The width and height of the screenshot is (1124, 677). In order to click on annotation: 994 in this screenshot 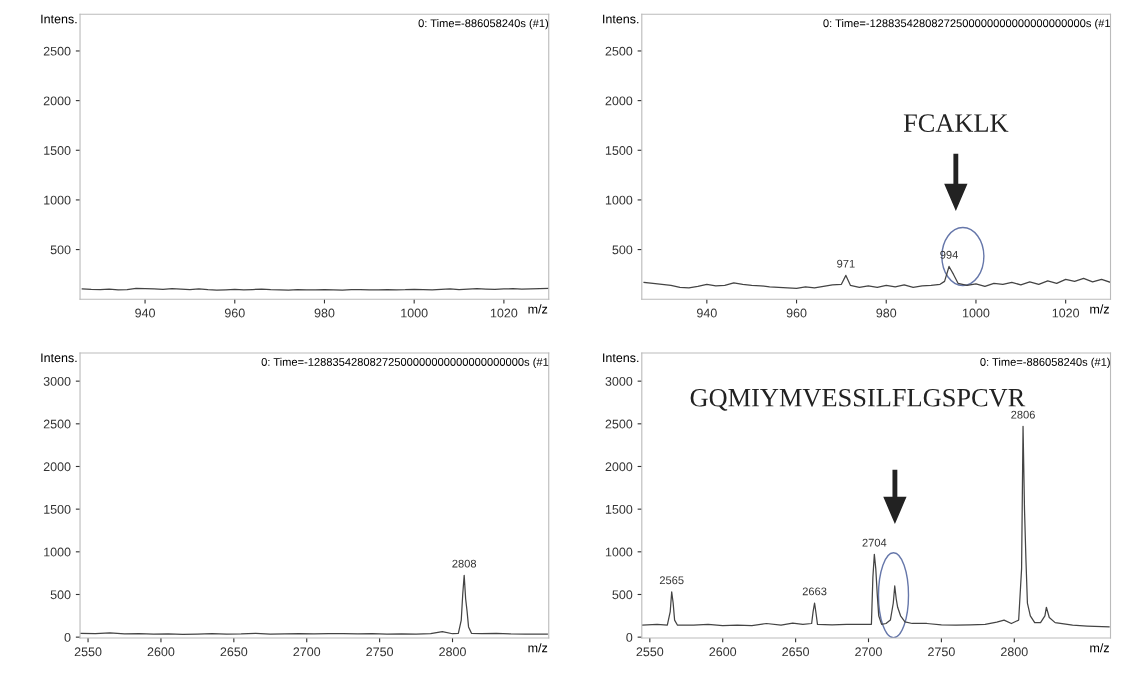, I will do `click(949, 254)`.